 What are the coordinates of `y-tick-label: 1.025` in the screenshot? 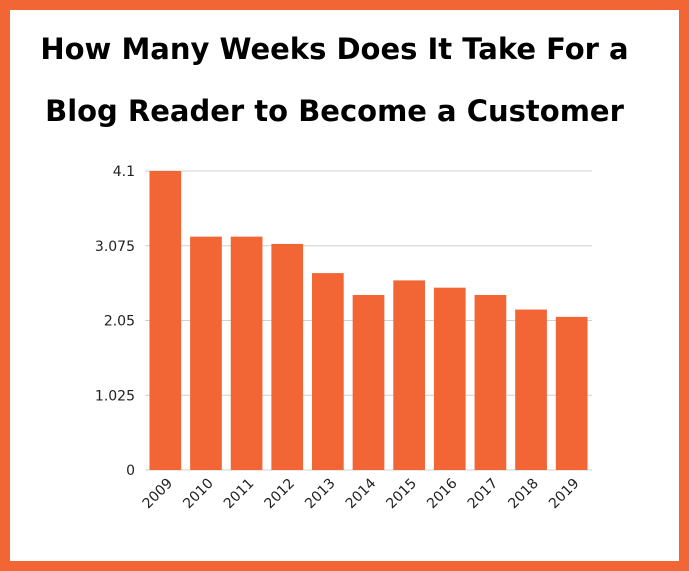 It's located at (115, 396).